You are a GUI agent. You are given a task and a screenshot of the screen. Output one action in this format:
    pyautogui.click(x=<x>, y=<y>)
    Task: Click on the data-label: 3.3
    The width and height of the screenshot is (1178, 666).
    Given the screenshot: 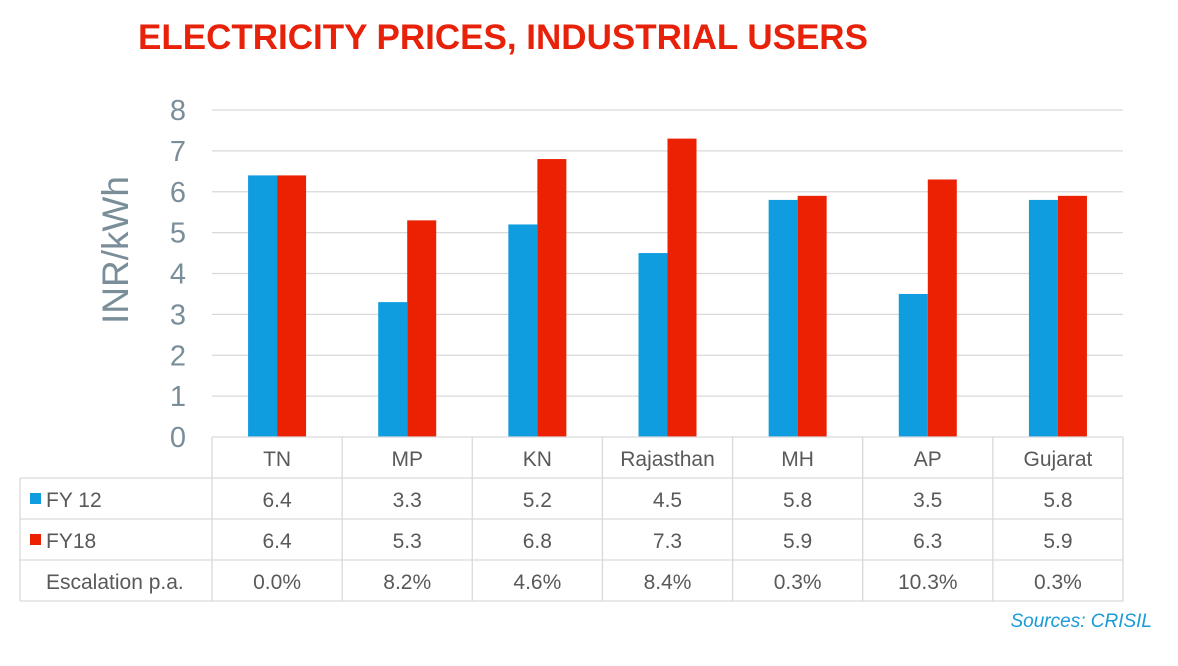 What is the action you would take?
    pyautogui.click(x=407, y=500)
    